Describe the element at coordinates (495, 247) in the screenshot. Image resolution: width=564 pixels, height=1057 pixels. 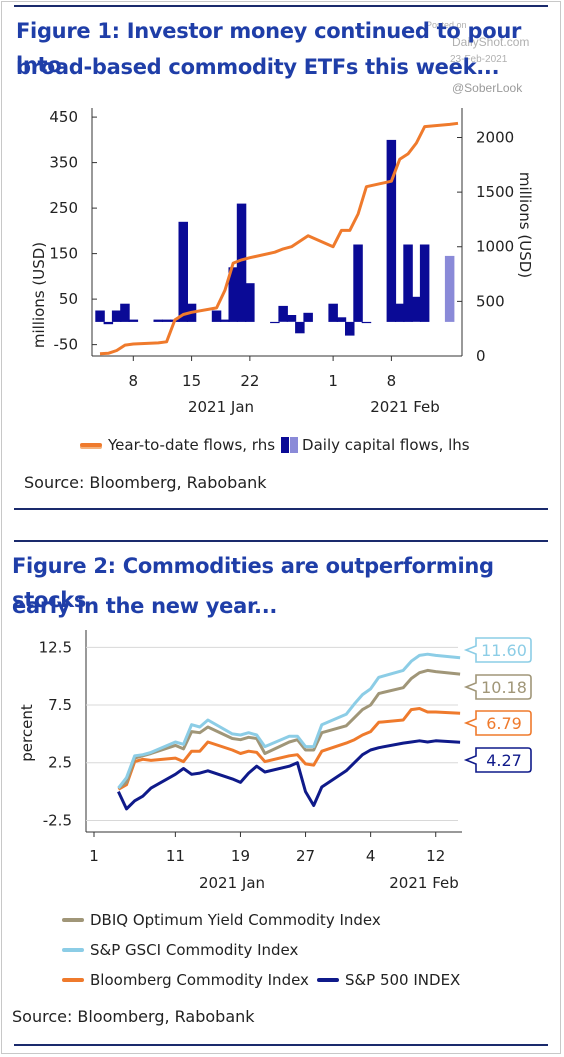
I see `fig1-ytick-right-label: 1000` at that location.